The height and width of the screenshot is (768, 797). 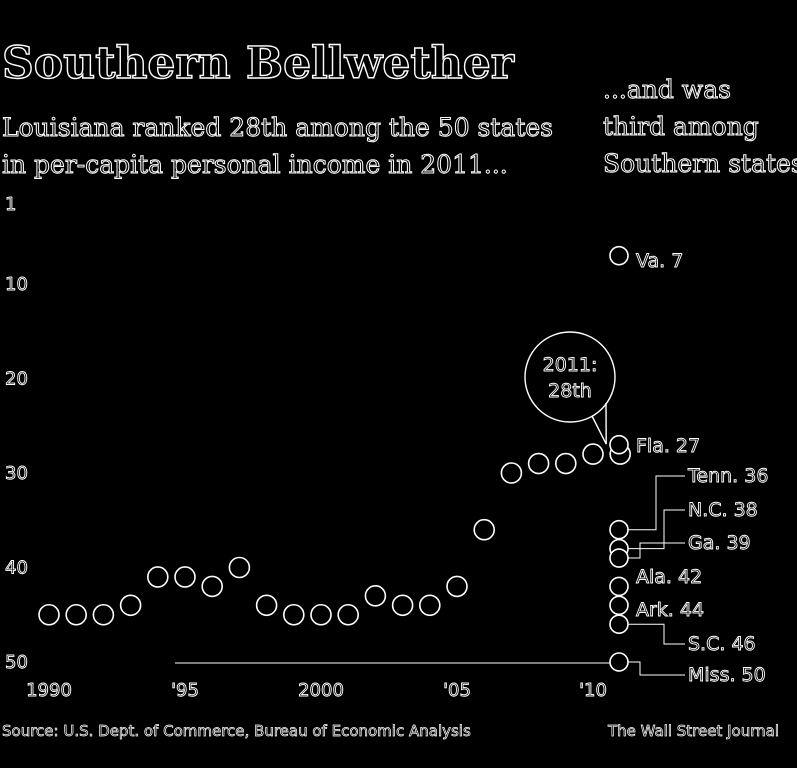 I want to click on y-tick-label: 50, so click(x=16, y=662).